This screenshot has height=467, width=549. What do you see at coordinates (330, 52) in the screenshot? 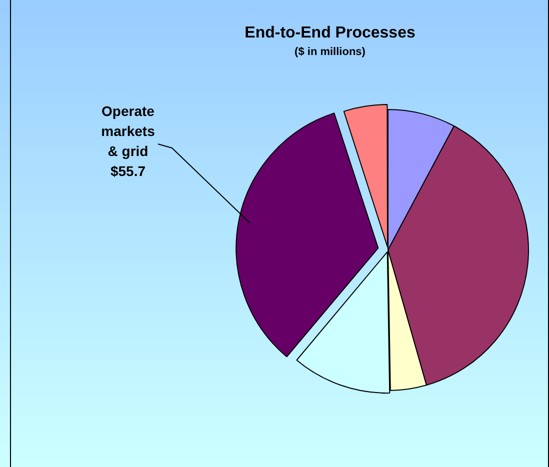
I see `chart-subtitle: ($ in millions)` at bounding box center [330, 52].